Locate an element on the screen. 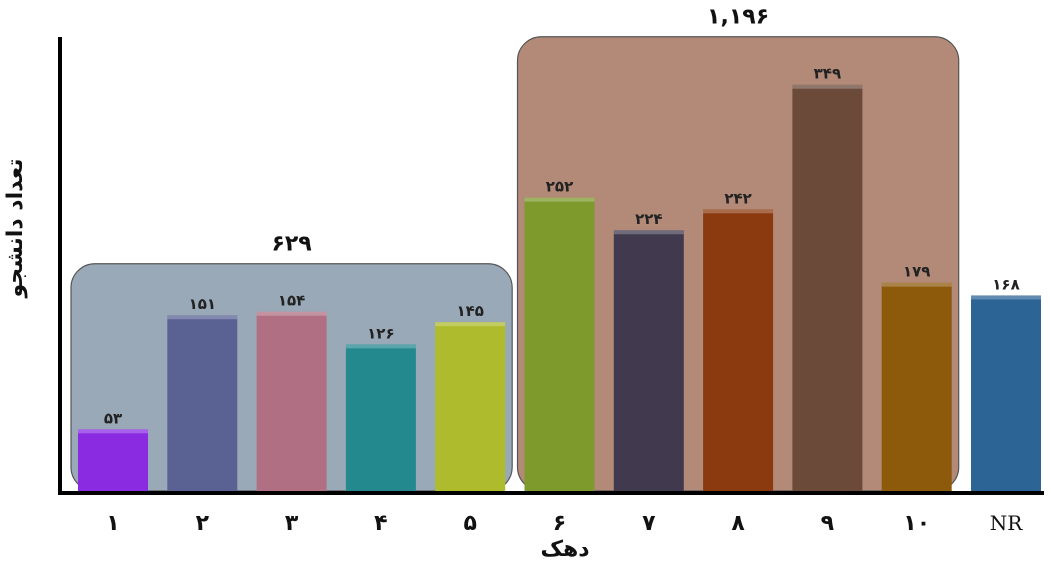  x-tick-label-11: NR is located at coordinates (1007, 523).